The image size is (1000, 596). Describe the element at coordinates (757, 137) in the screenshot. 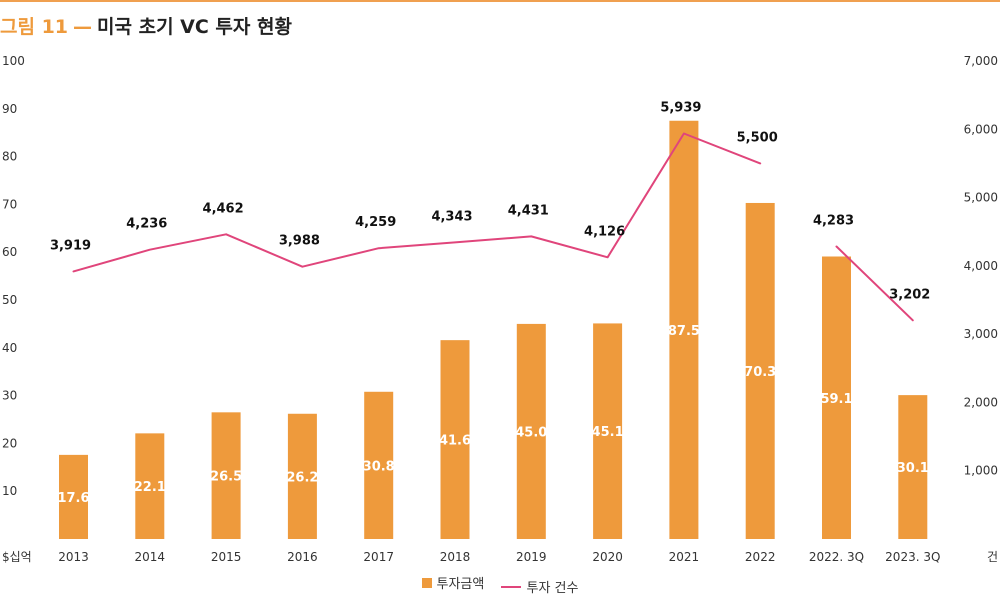

I see `line-value-label: 5,500` at that location.